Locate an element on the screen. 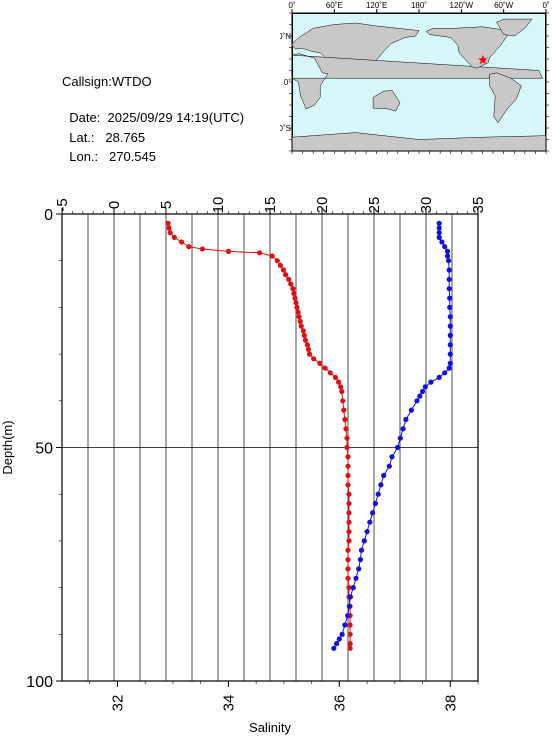  lat-value: 28.765 is located at coordinates (125, 137).